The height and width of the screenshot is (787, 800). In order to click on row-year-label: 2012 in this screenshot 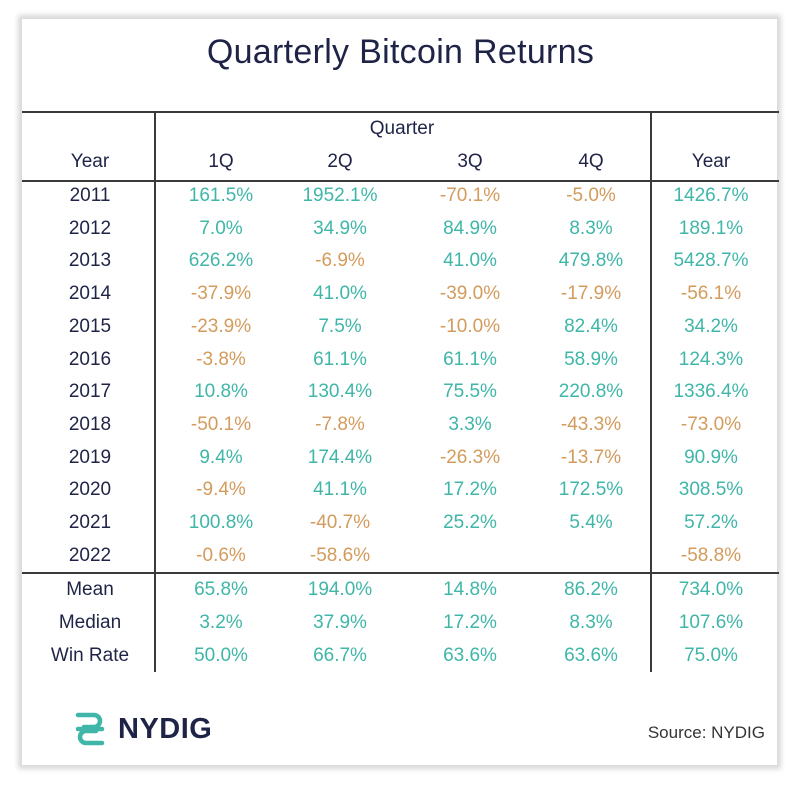, I will do `click(90, 228)`.